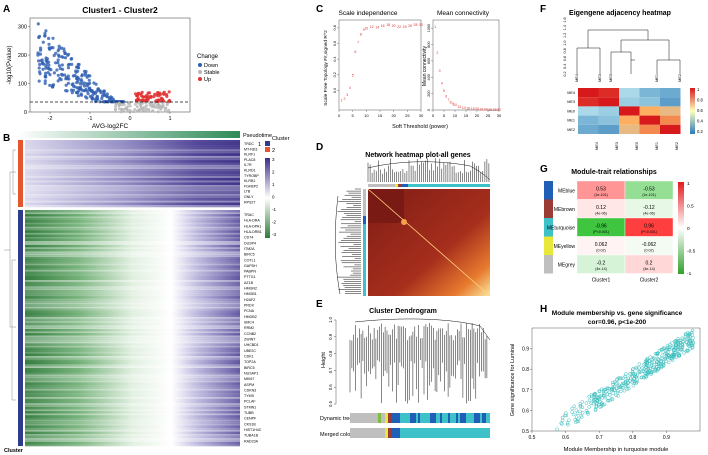  I want to click on gene-label: ITM2A, so click(249, 249).